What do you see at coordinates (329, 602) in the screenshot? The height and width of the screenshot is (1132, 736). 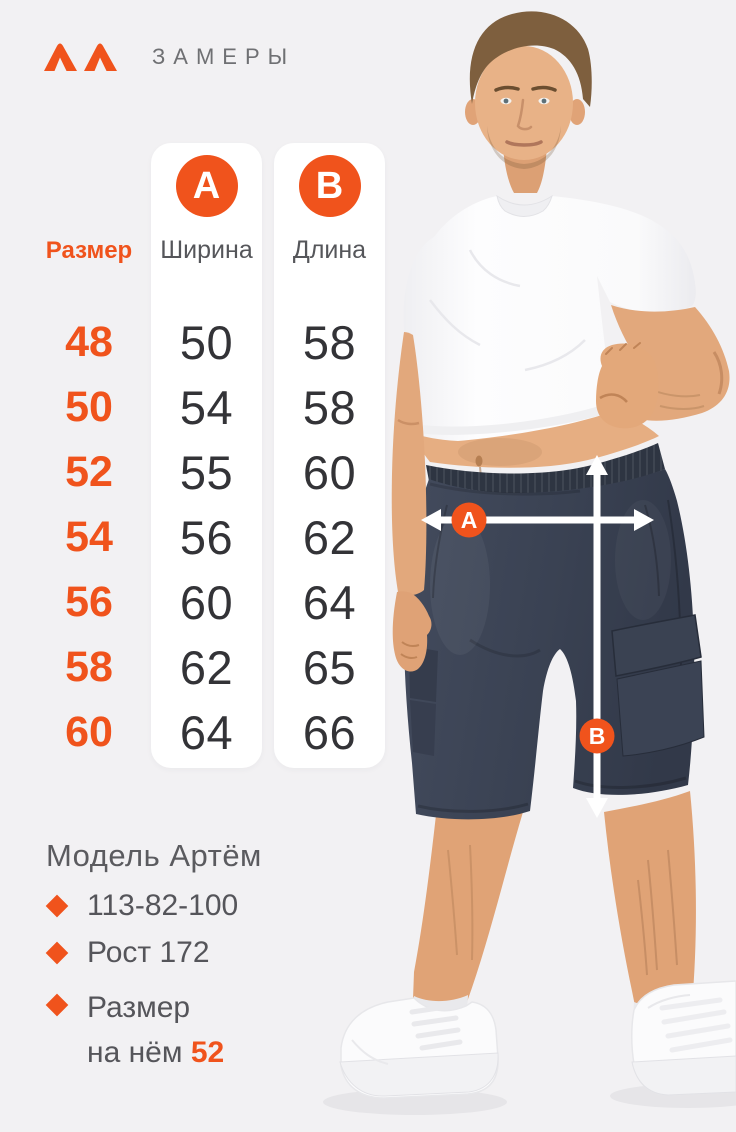 I see `length-value-cell: 64` at bounding box center [329, 602].